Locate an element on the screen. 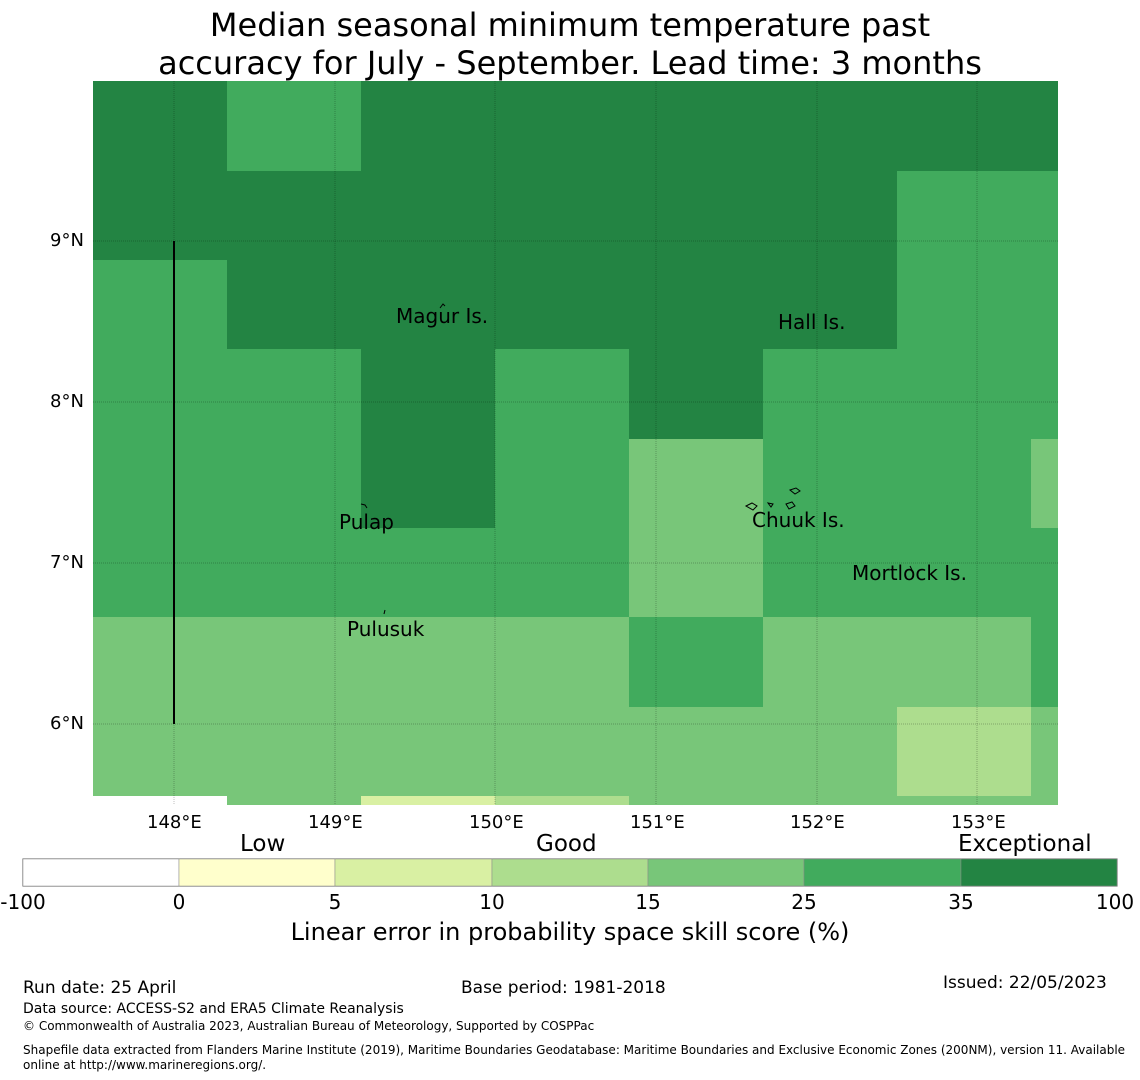  title-line-1: Median seasonal minimum temperature past is located at coordinates (570, 25).